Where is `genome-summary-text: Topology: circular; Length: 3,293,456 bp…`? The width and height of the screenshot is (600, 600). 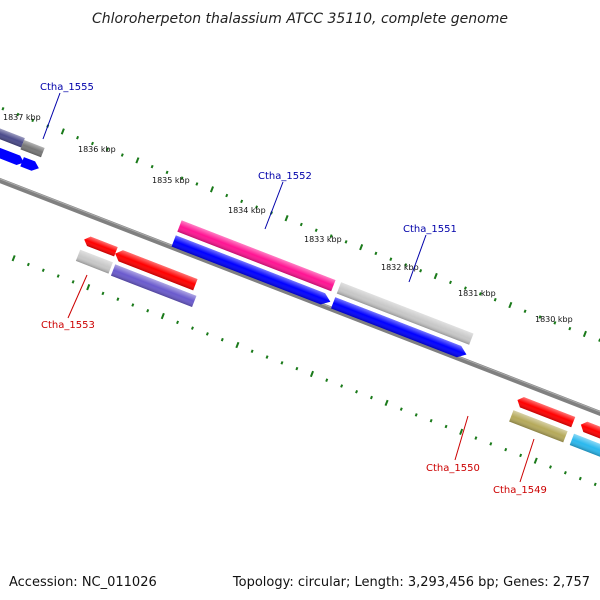 genome-summary-text: Topology: circular; Length: 3,293,456 bp… is located at coordinates (411, 582).